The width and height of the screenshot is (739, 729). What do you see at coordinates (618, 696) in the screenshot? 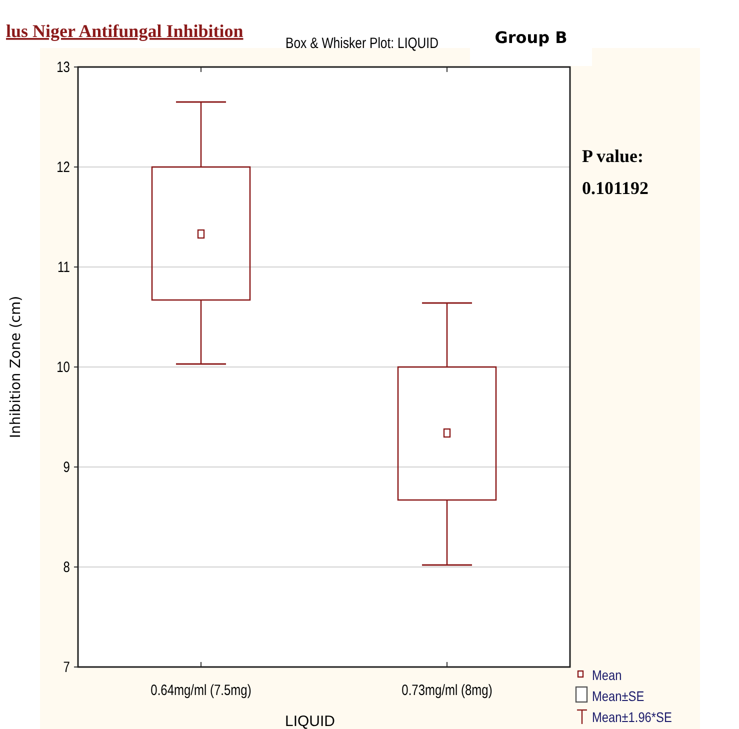
I see `text: Mean±SE` at bounding box center [618, 696].